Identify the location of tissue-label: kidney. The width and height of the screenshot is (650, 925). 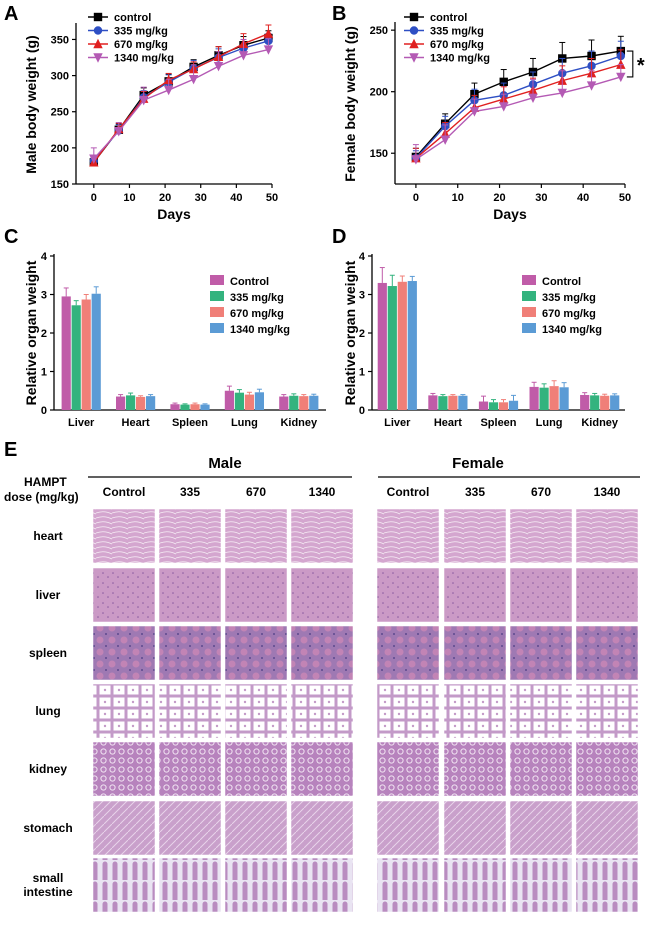
(48, 769).